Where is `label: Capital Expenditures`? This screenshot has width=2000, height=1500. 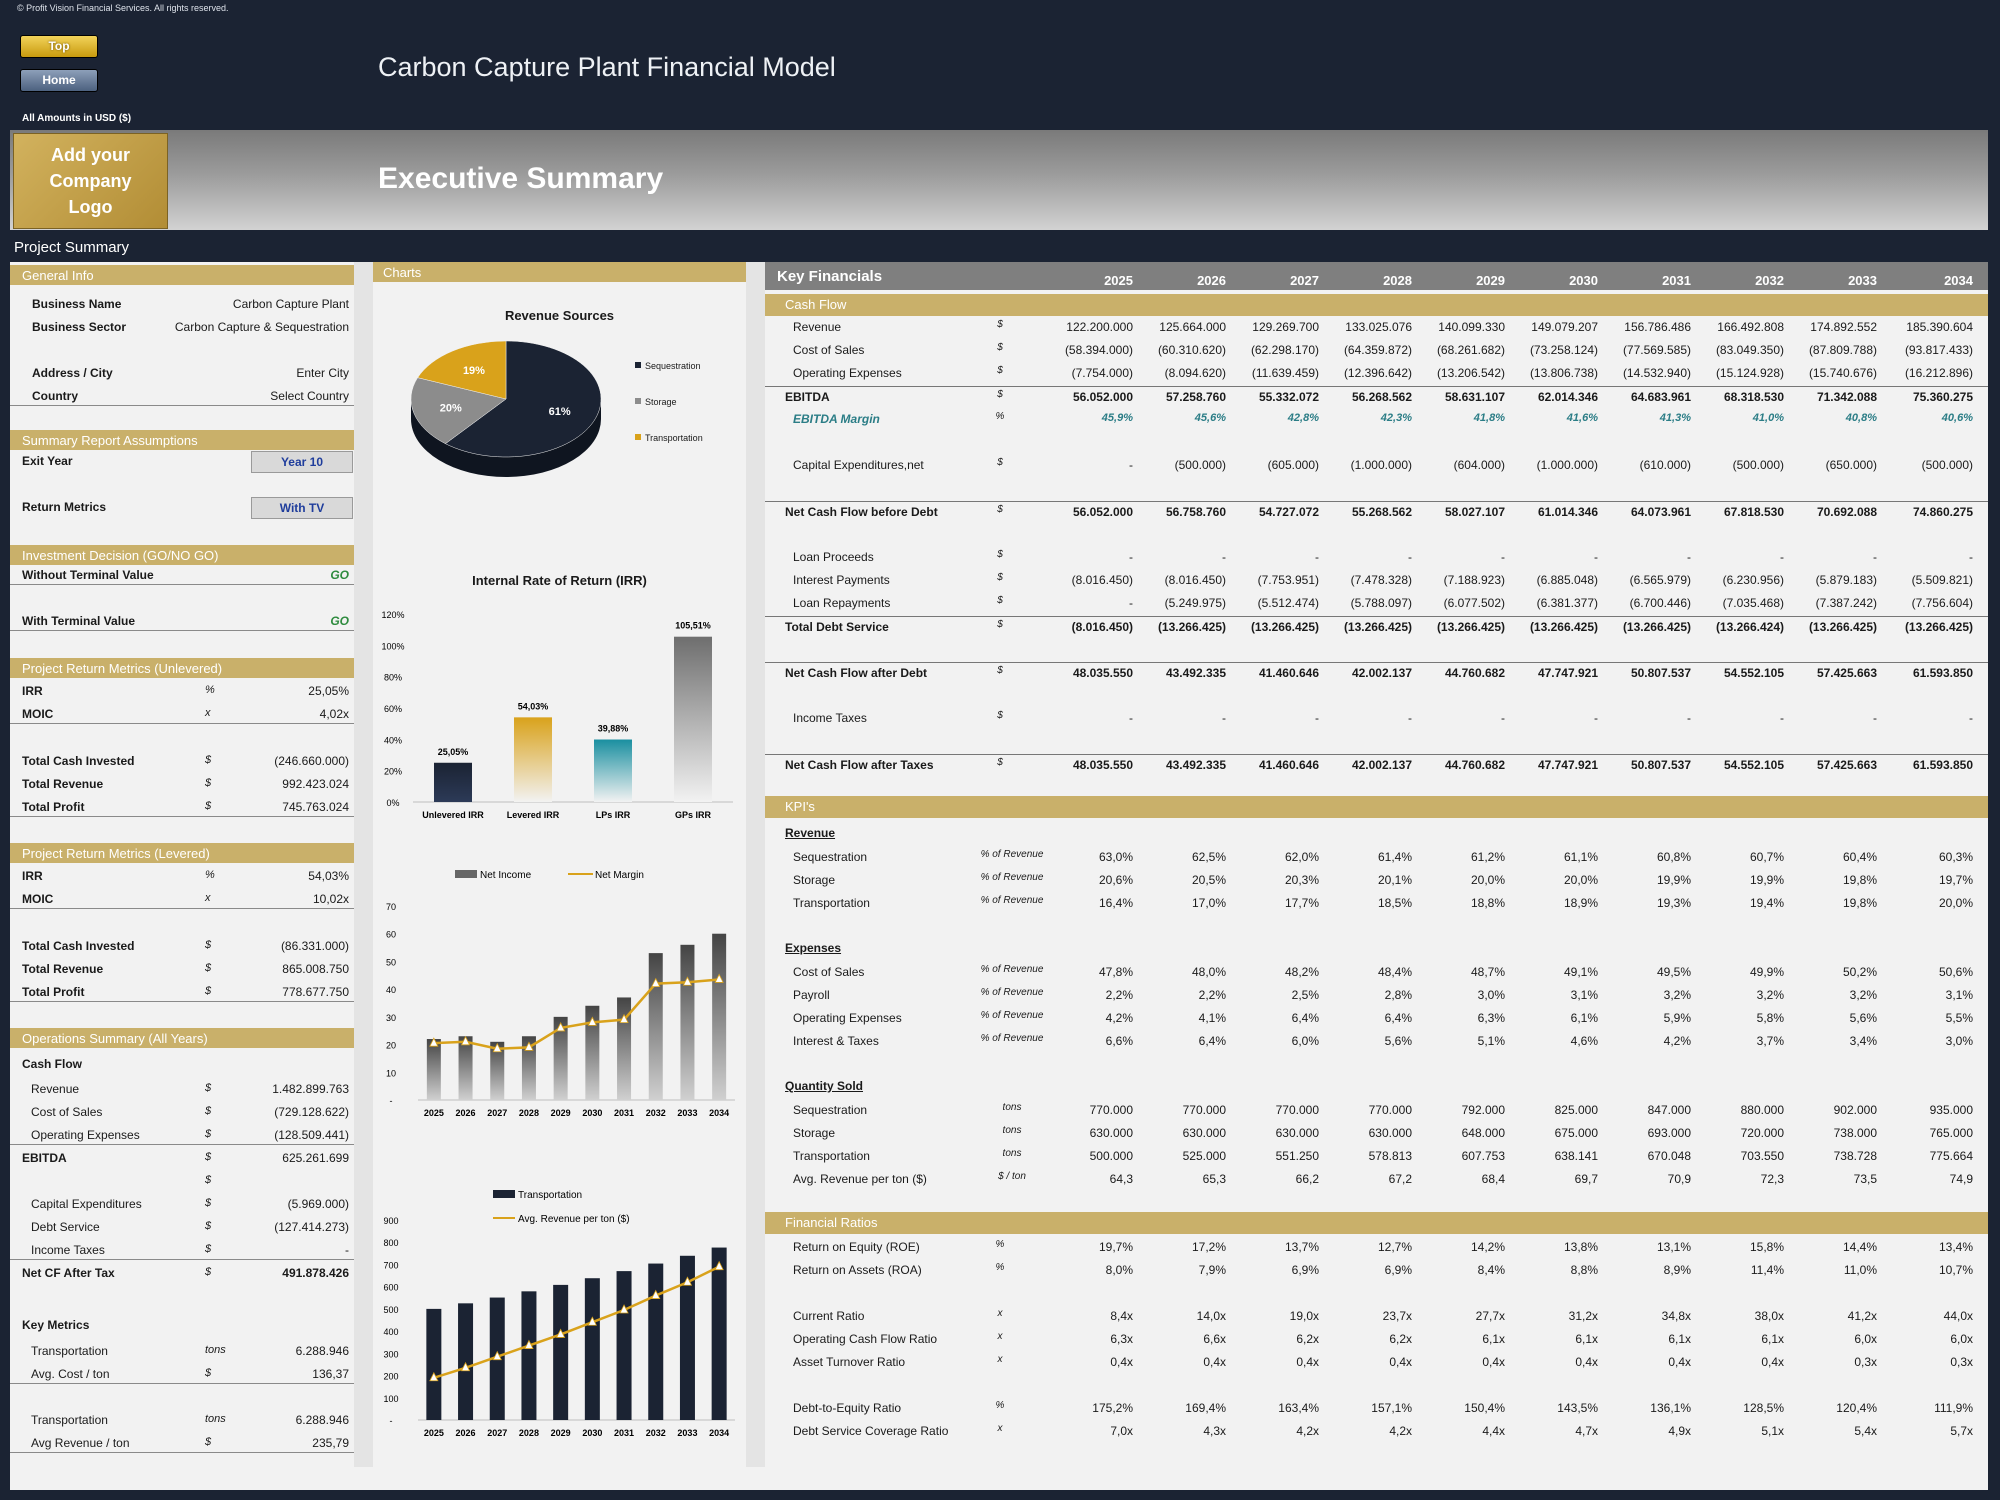
label: Capital Expenditures is located at coordinates (86, 1204).